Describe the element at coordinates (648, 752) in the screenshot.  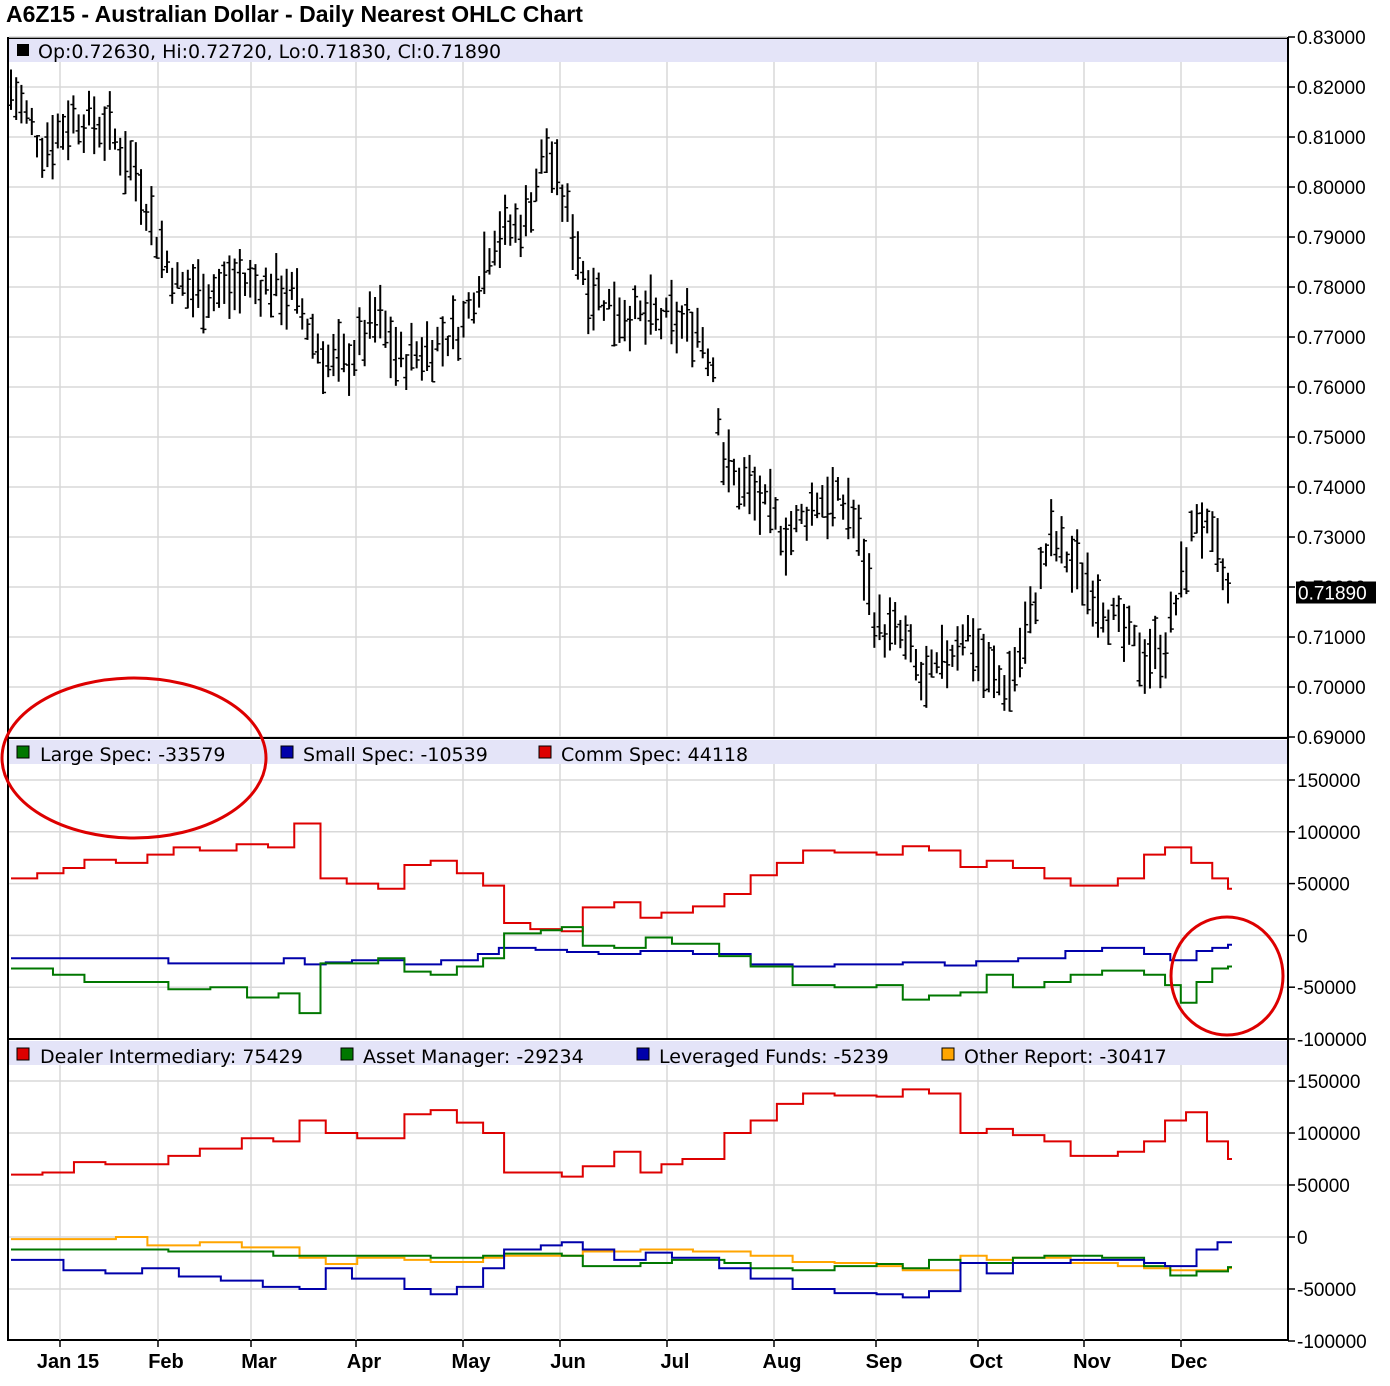
I see `legend-band` at that location.